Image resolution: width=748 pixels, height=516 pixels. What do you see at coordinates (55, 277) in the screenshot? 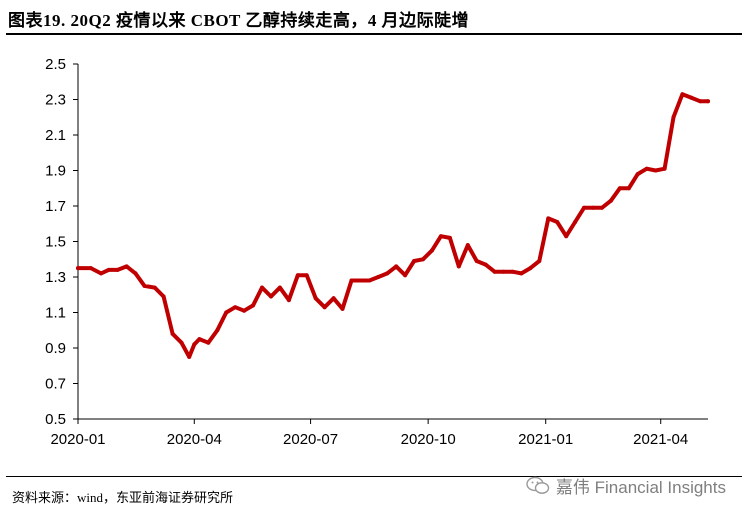
I see `y-tick-label: 1.3` at bounding box center [55, 277].